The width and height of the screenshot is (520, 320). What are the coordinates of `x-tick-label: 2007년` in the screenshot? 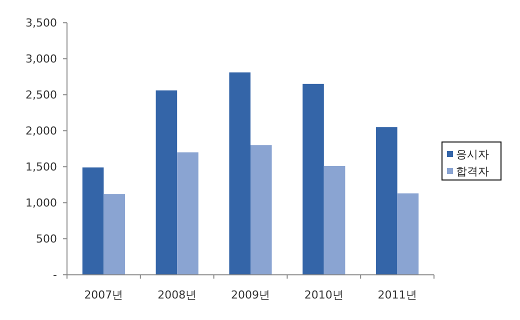 It's located at (104, 295).